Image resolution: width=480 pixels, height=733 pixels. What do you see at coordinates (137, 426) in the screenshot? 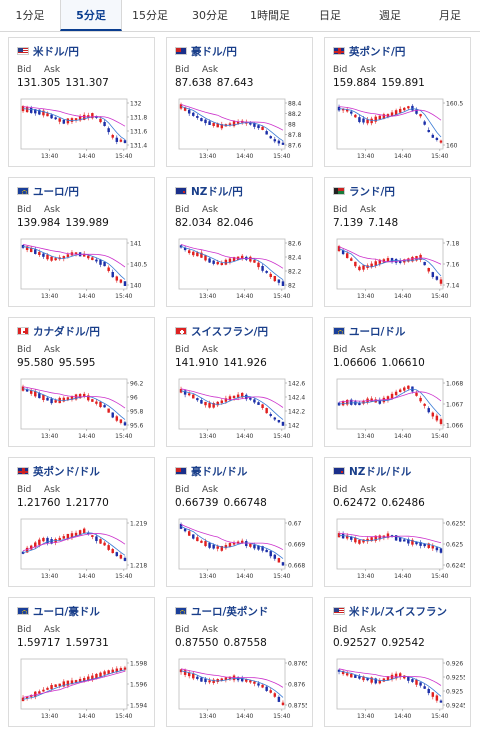
I see `y-tick-label: 95.6` at bounding box center [137, 426].